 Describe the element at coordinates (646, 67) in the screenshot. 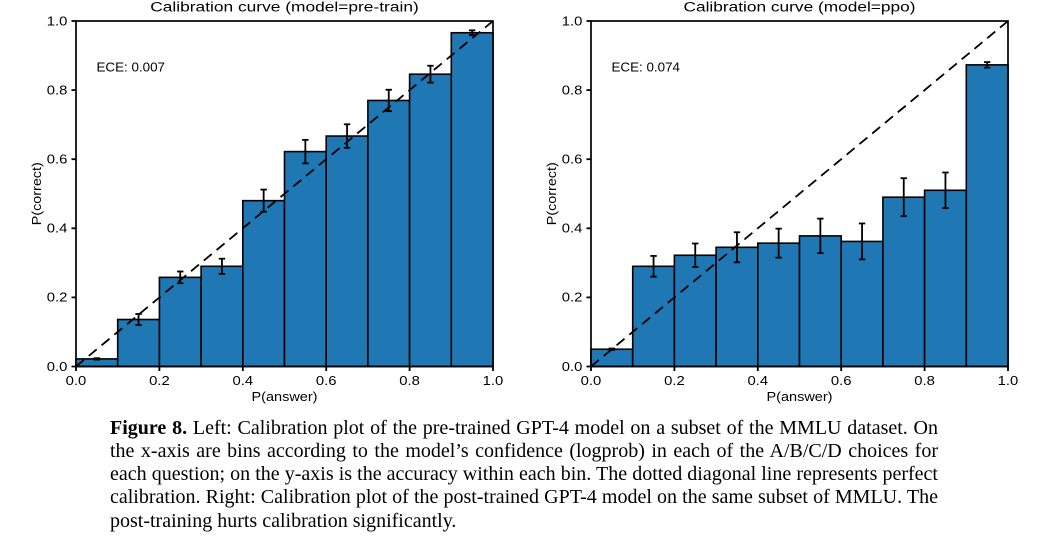

I see `svg-text: ECE: 0.074` at that location.